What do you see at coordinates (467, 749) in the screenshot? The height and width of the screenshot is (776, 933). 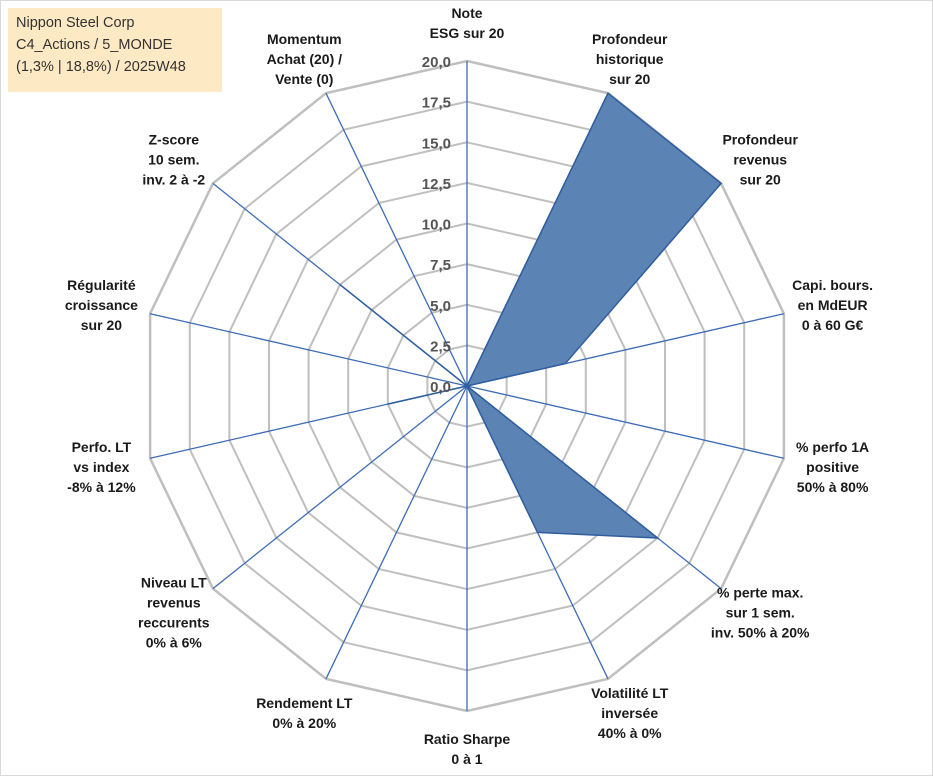 I see `axis-label: Ratio Sharpe 0 à 1` at bounding box center [467, 749].